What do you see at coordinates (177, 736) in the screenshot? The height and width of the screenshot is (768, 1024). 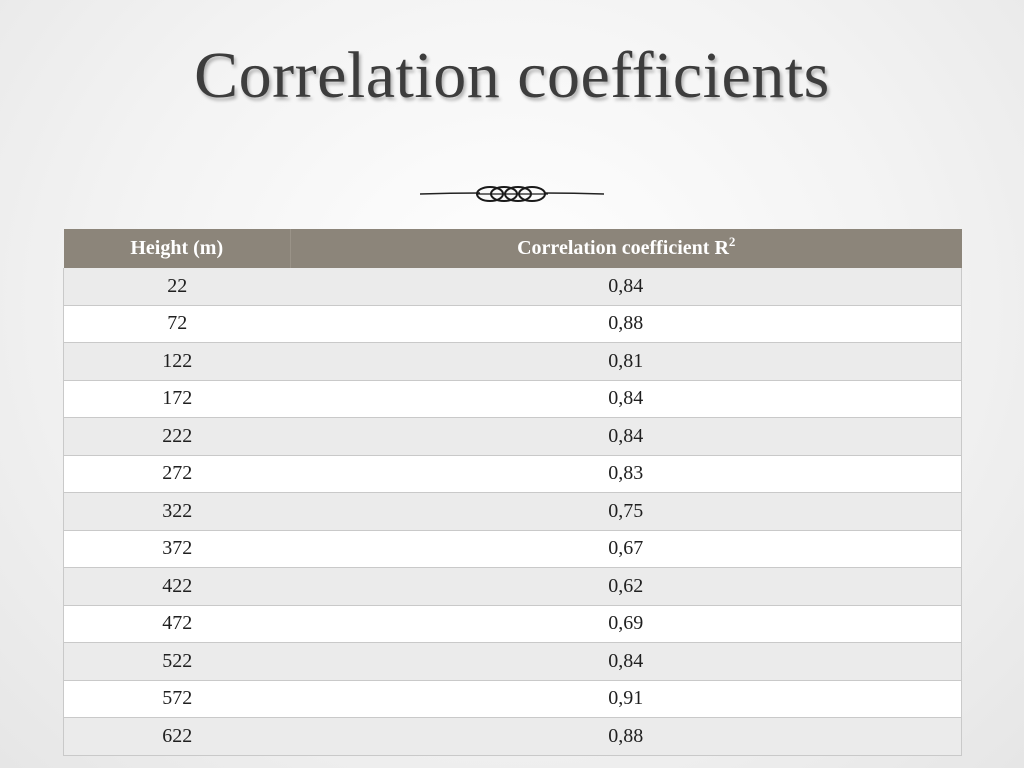 I see `height-cell: 622` at bounding box center [177, 736].